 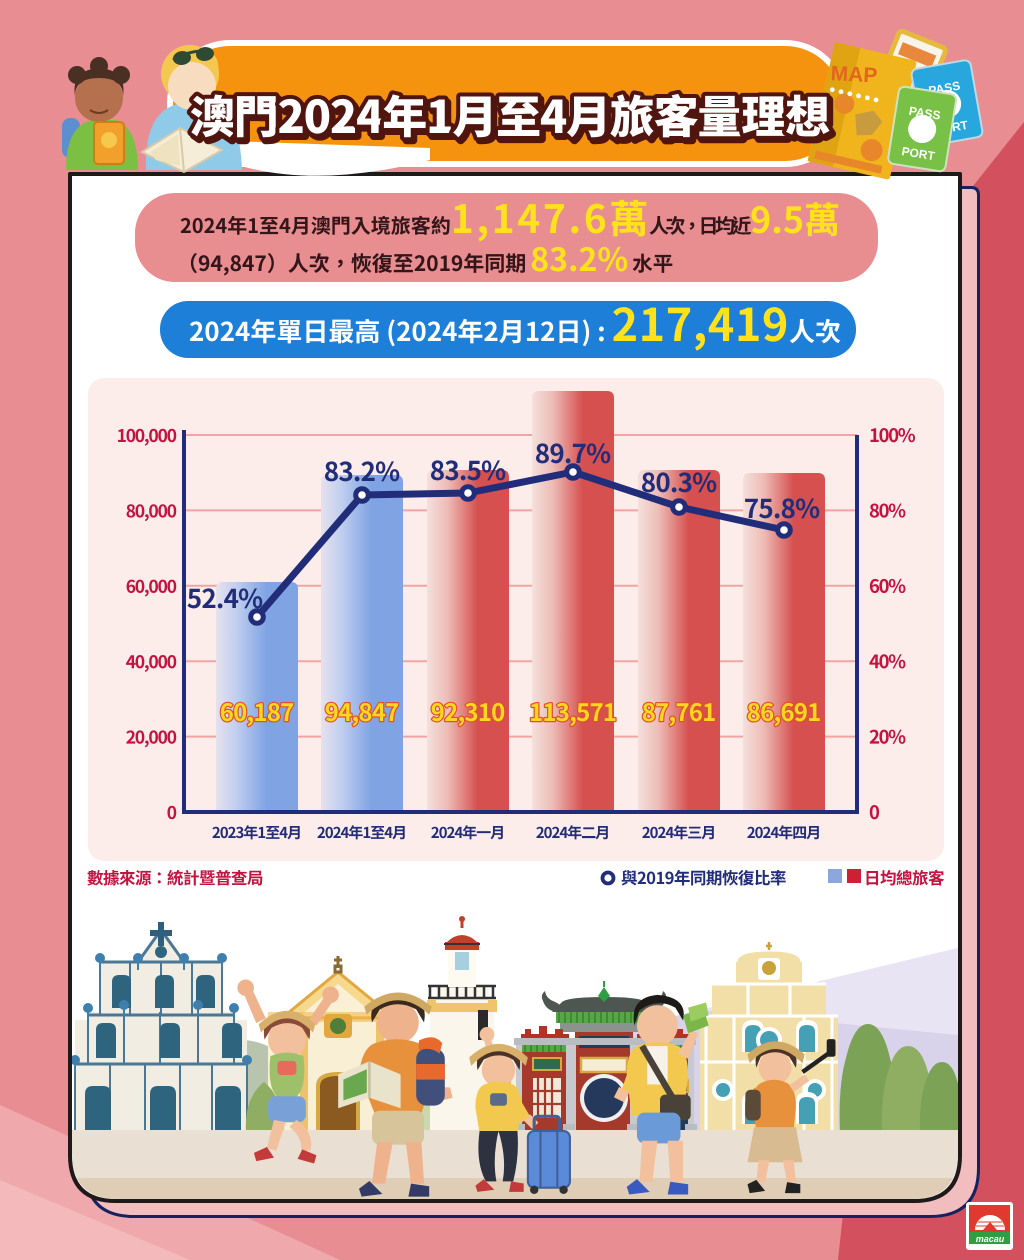 What do you see at coordinates (854, 74) in the screenshot?
I see `svg-text: MAP` at bounding box center [854, 74].